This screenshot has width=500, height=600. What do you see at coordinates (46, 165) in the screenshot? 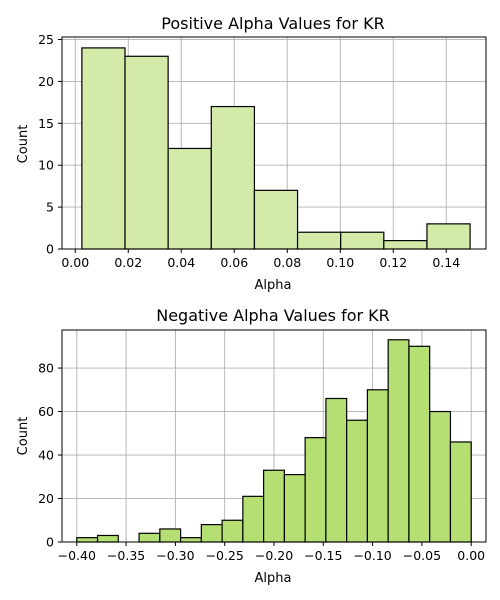
I see `y-tick-label: 10` at bounding box center [46, 165].